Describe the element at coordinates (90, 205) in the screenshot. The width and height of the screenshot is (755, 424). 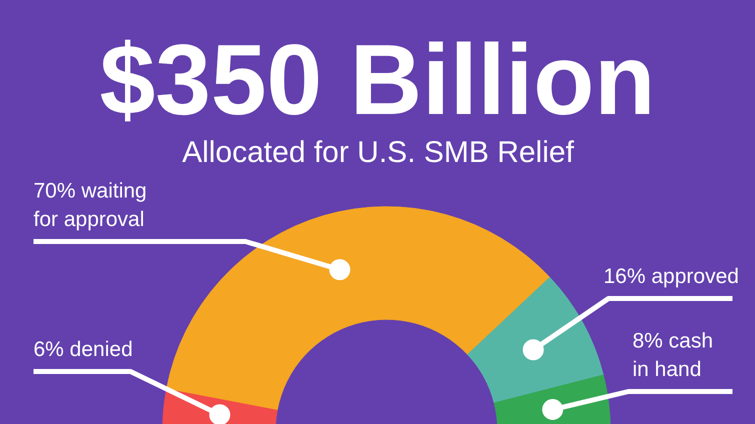
I see `slice-label: 70% waiting for approval` at that location.